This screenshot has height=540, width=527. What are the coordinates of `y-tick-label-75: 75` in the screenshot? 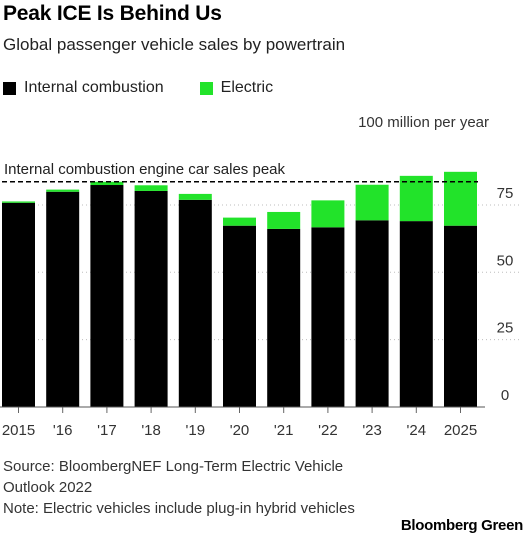 It's located at (505, 193).